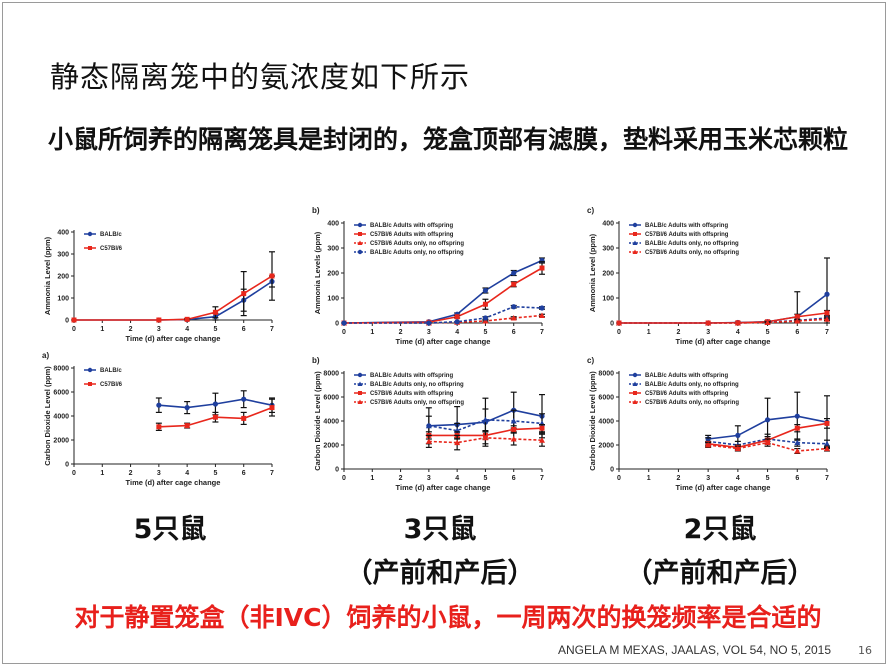 The image size is (890, 668). What do you see at coordinates (542, 478) in the screenshot?
I see `x-tick-label: 7` at bounding box center [542, 478].